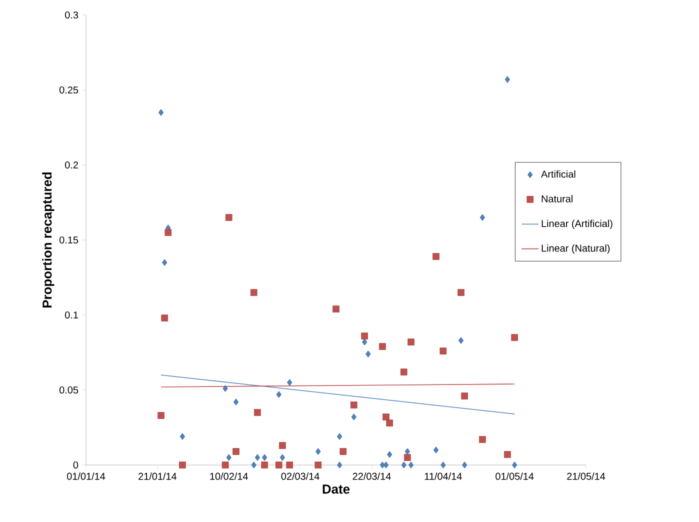  Describe the element at coordinates (371, 476) in the screenshot. I see `x-tick-label: 22/03/14` at that location.